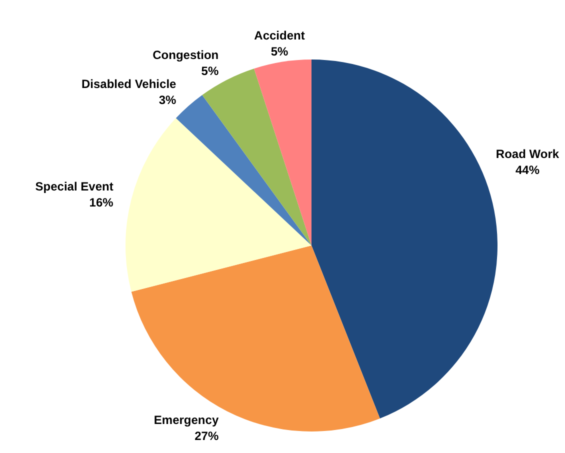  Describe the element at coordinates (129, 84) in the screenshot. I see `slice-label: Disabled Vehicle` at that location.